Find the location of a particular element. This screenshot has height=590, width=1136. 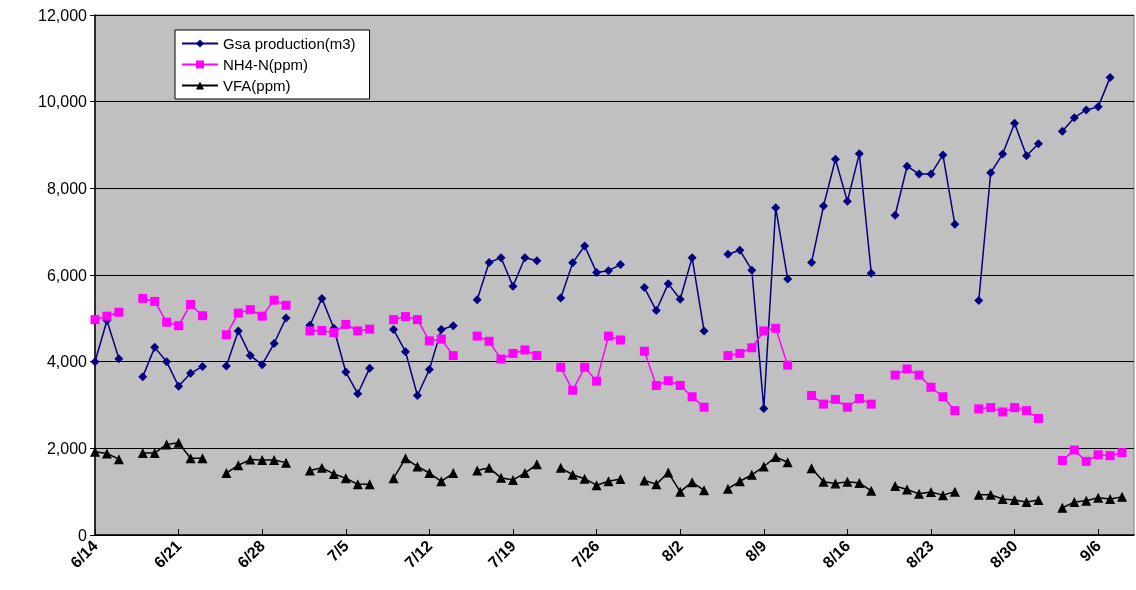

legend-label: VFA(ppm) is located at coordinates (257, 85).